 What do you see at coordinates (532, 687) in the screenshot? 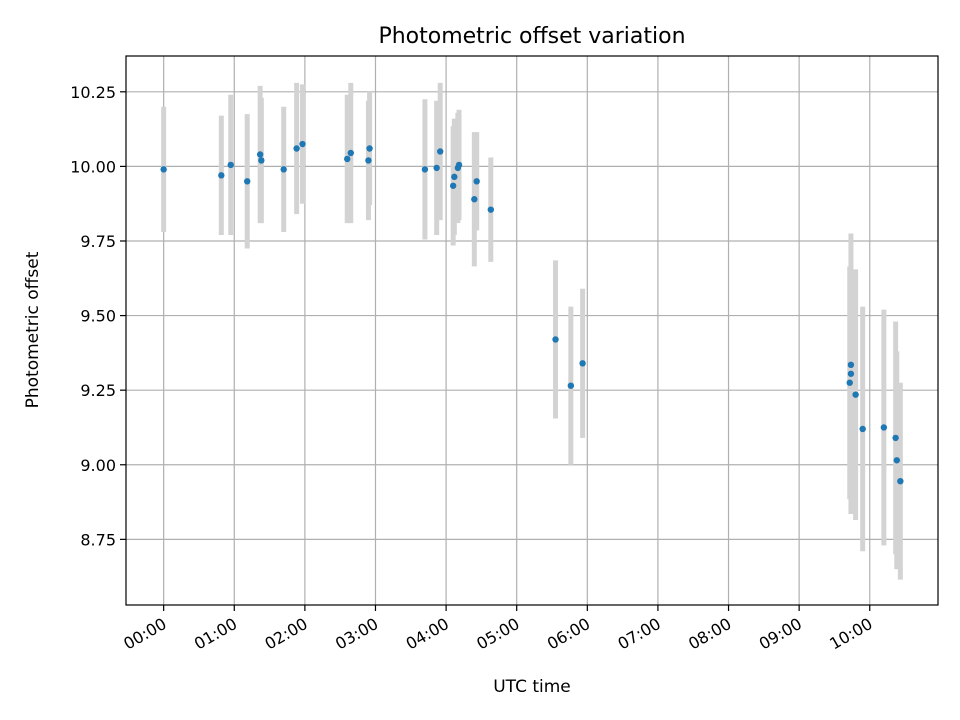
I see `x-axis-label: UTC time` at bounding box center [532, 687].